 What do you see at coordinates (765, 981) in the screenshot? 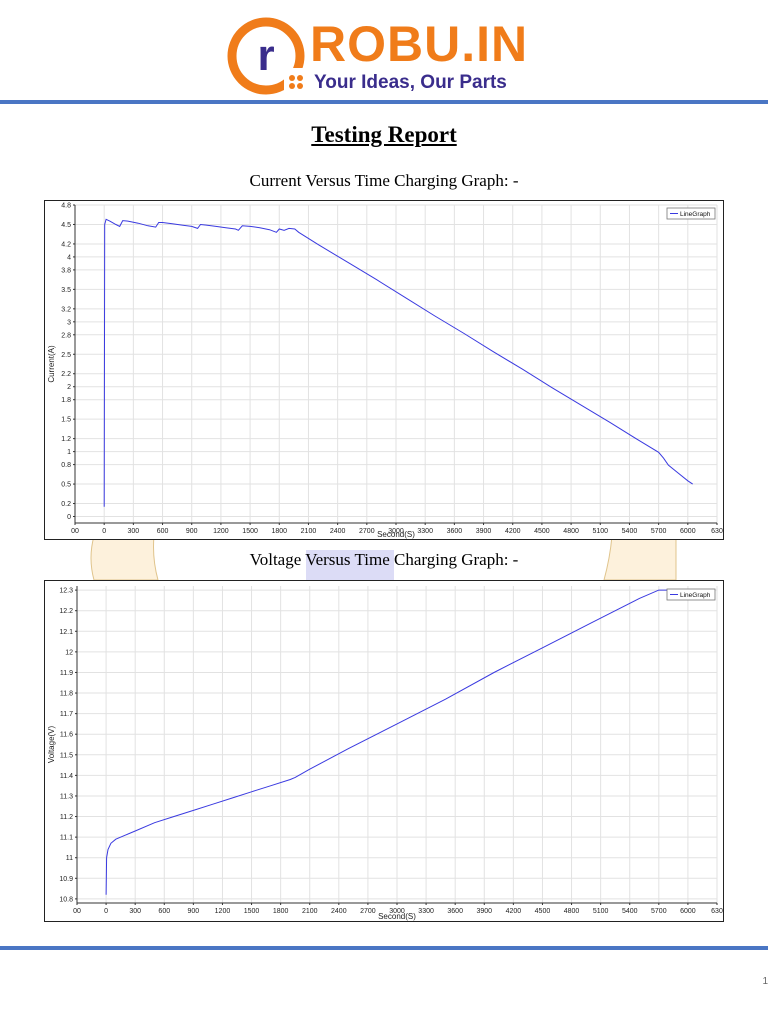
I see `page-number: 1` at bounding box center [765, 981].